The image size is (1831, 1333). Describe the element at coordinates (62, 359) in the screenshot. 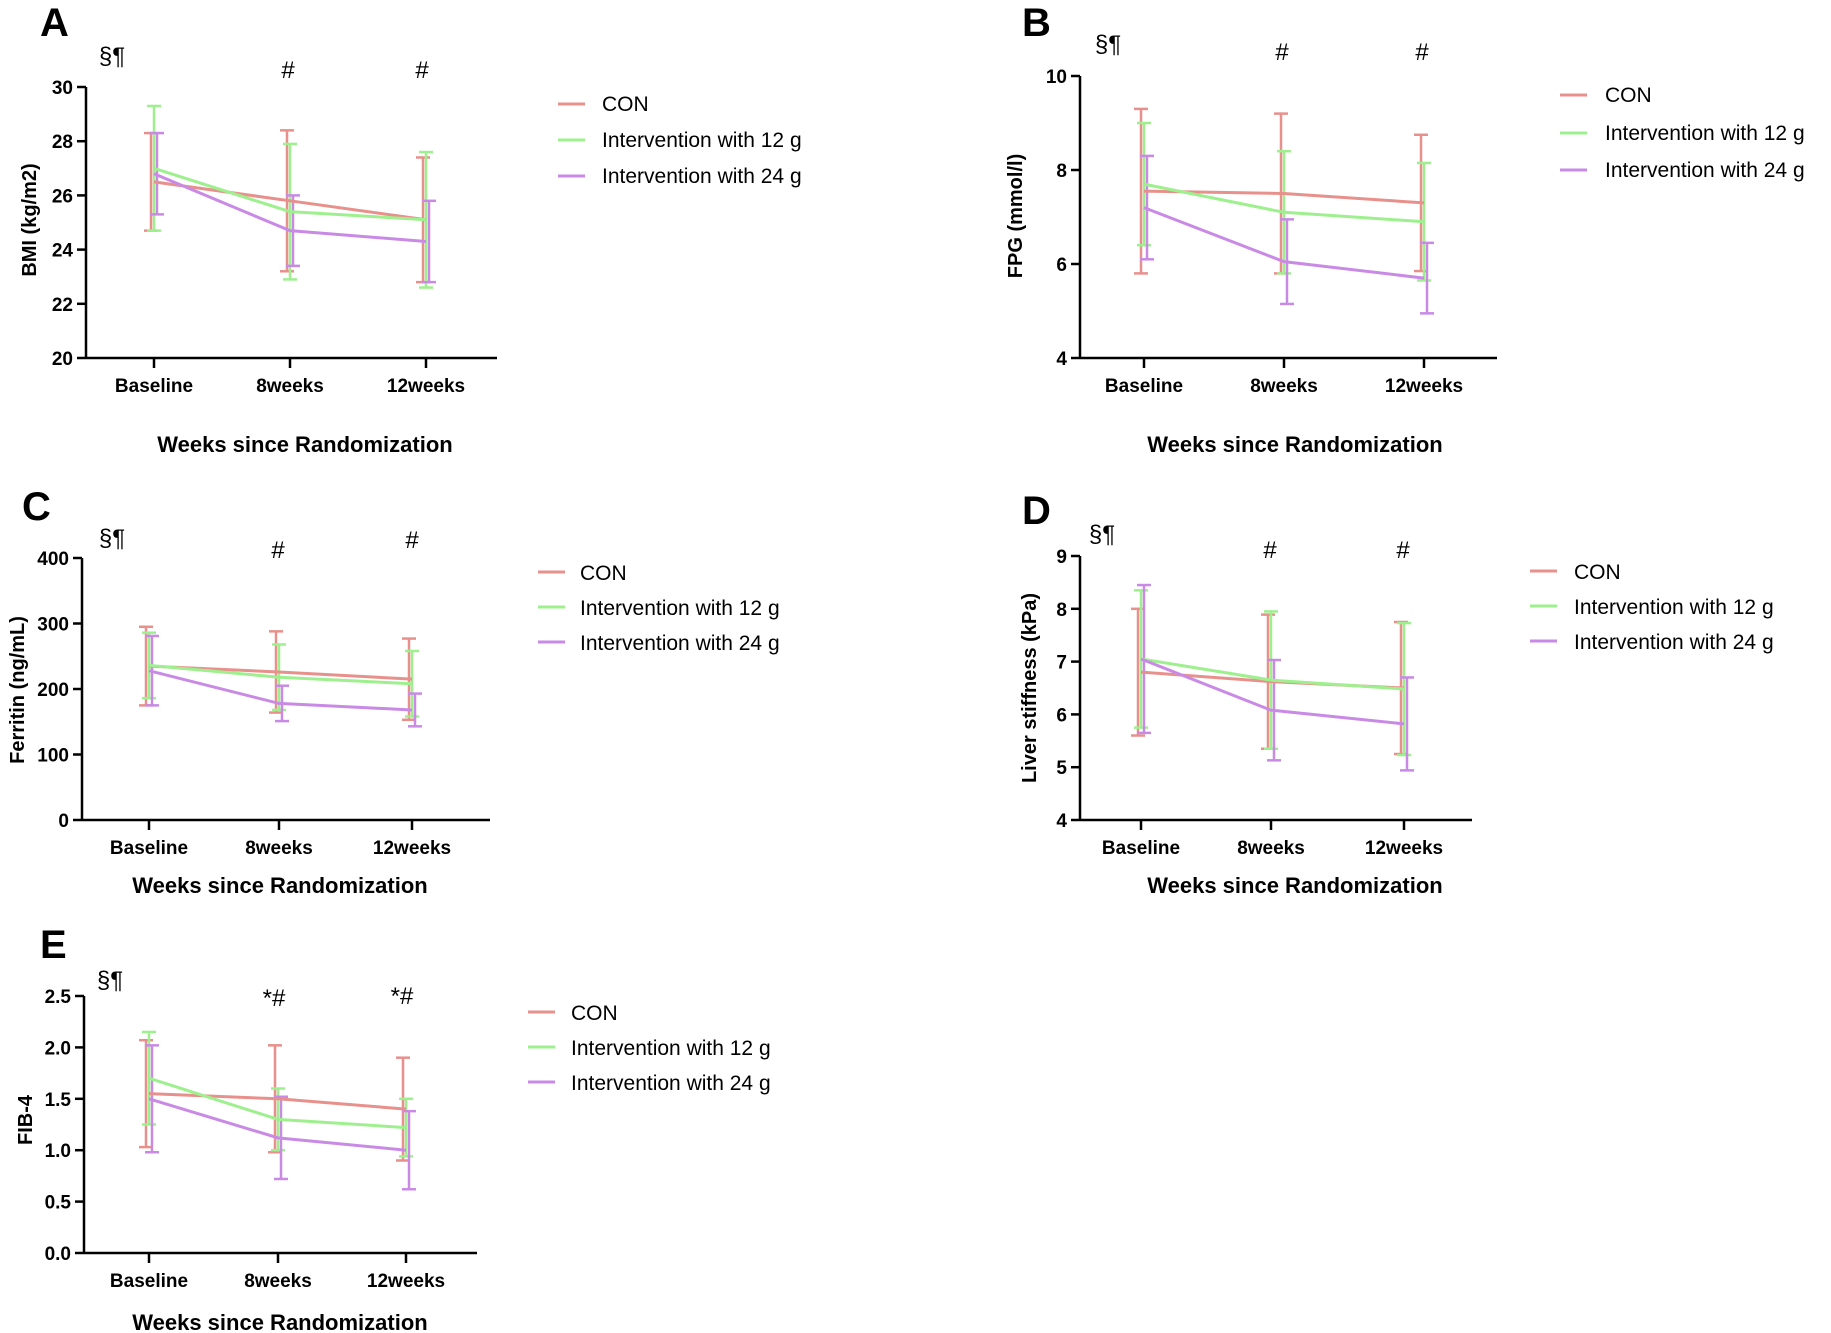

I see `y-tick-label-a: 20` at that location.